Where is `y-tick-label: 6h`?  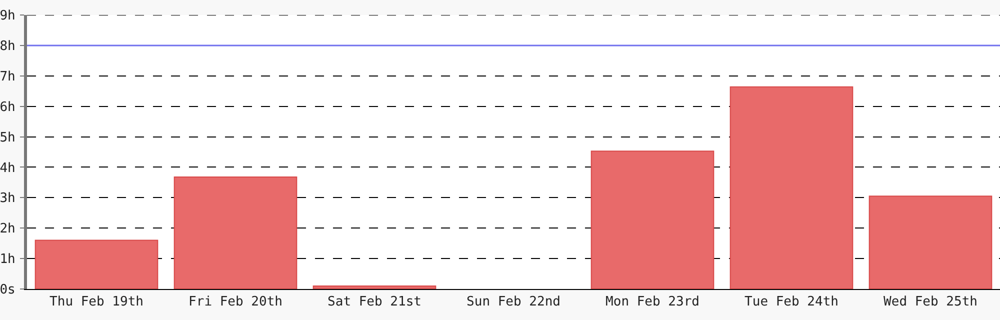 y-tick-label: 6h is located at coordinates (8, 107).